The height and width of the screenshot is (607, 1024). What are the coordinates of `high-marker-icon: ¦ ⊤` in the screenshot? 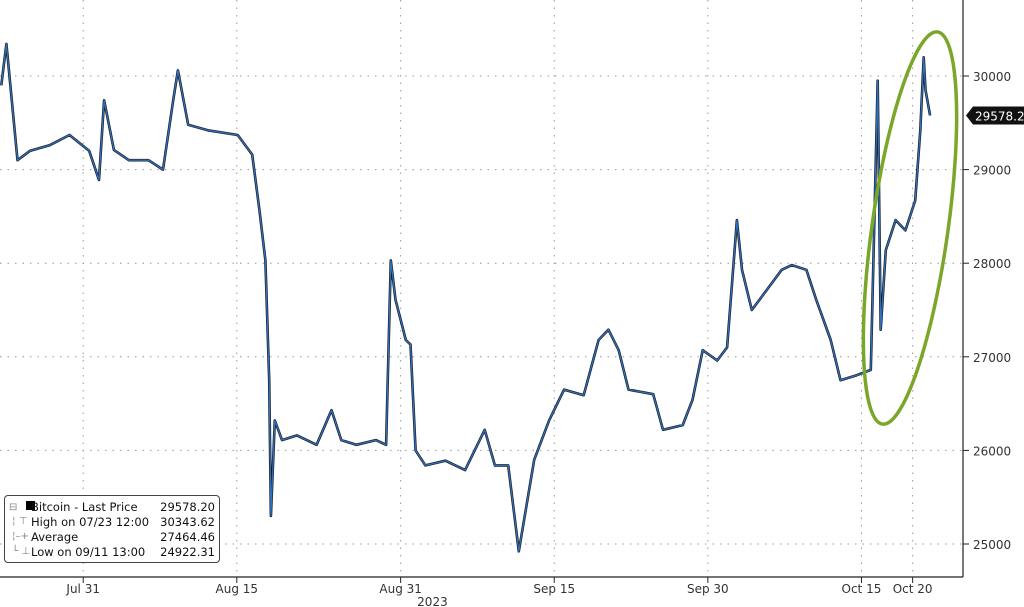 It's located at (18, 521).